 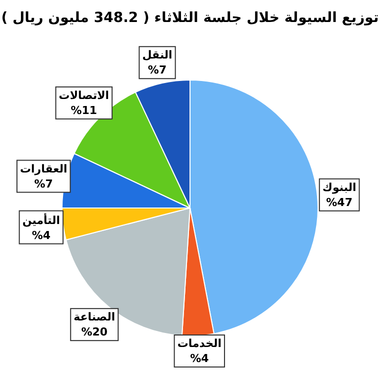 What do you see at coordinates (339, 202) in the screenshot?
I see `data-label: %47` at bounding box center [339, 202].